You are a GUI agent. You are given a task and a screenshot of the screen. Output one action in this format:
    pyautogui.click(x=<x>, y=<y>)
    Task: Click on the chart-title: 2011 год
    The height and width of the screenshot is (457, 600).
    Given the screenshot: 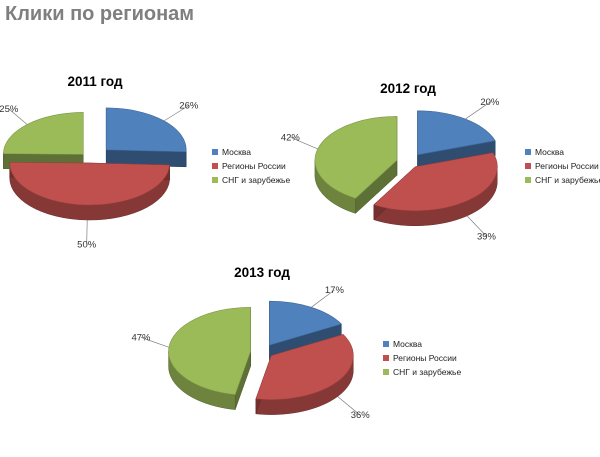 What is the action you would take?
    pyautogui.click(x=95, y=81)
    